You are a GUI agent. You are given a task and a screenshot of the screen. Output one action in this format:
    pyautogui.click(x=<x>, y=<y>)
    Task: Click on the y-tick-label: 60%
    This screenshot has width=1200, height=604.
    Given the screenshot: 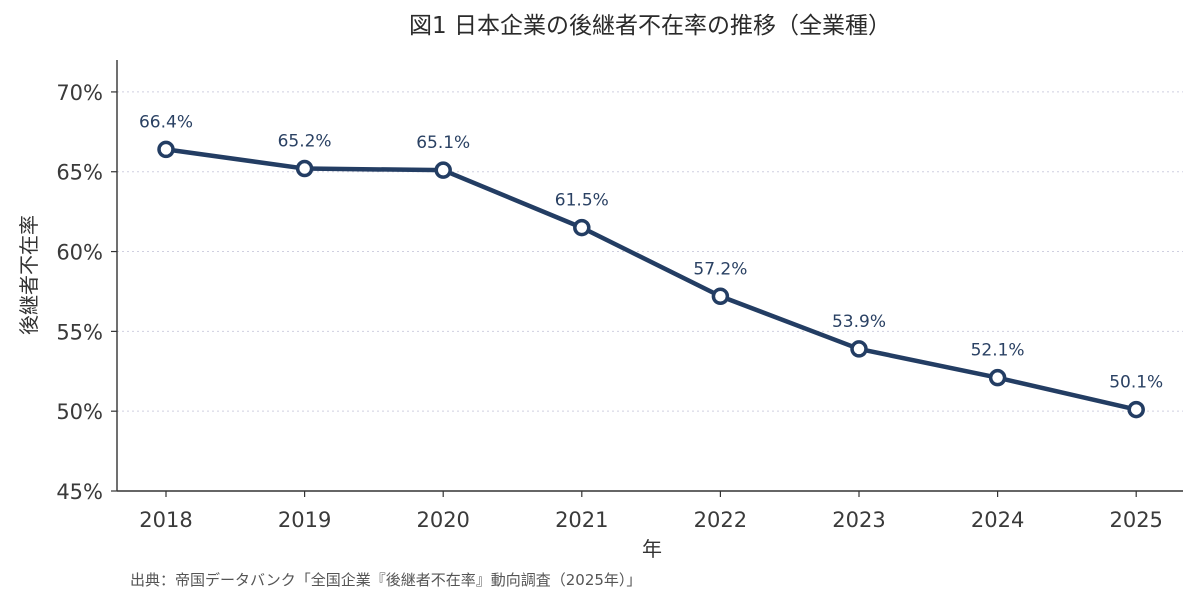 What is the action you would take?
    pyautogui.click(x=79, y=253)
    